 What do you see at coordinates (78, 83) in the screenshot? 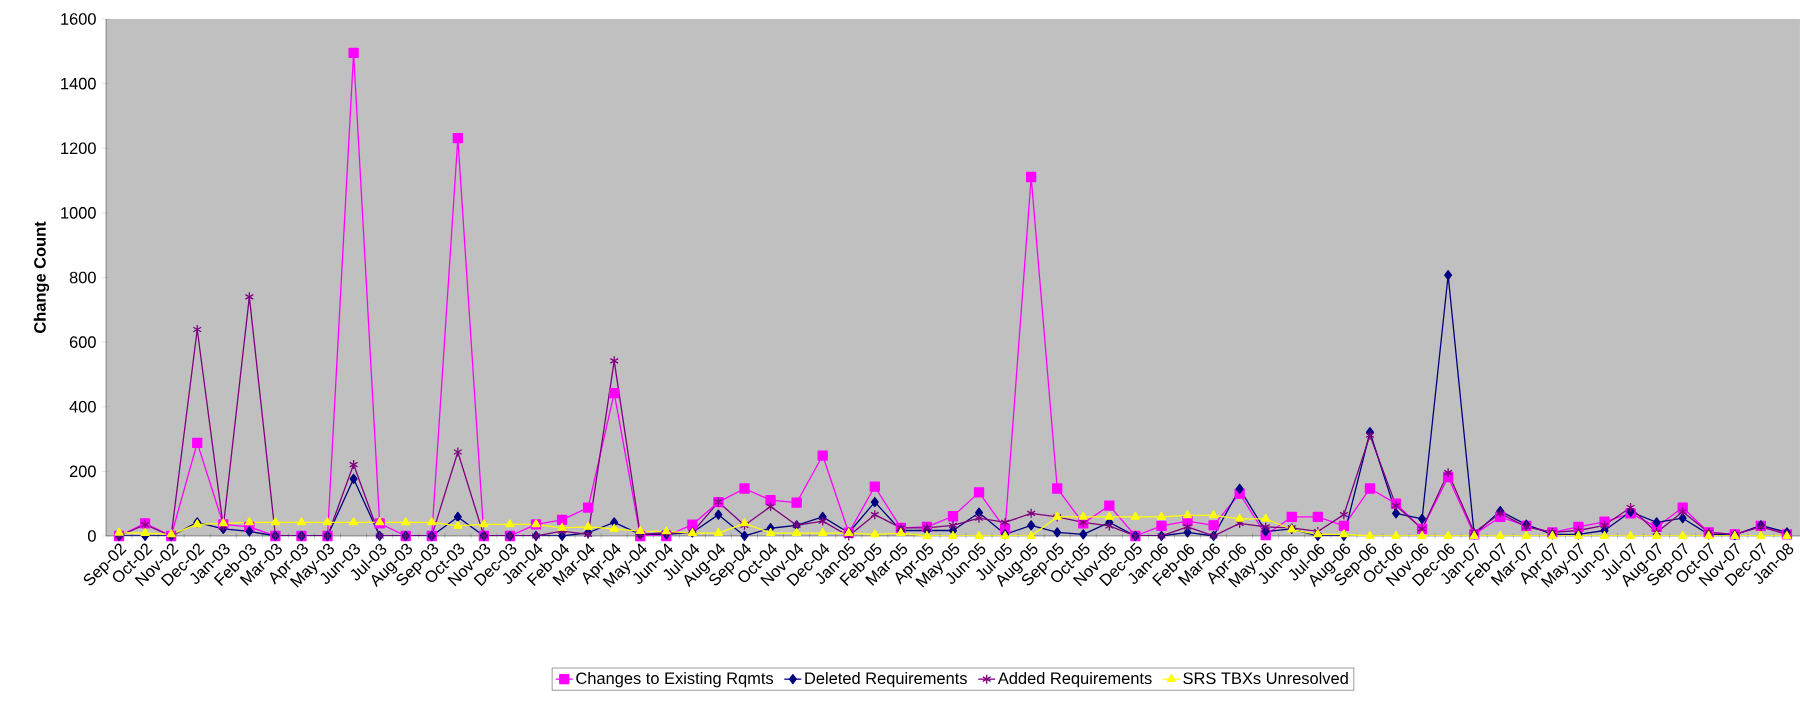
I see `y-tick-label: 1400` at bounding box center [78, 83].